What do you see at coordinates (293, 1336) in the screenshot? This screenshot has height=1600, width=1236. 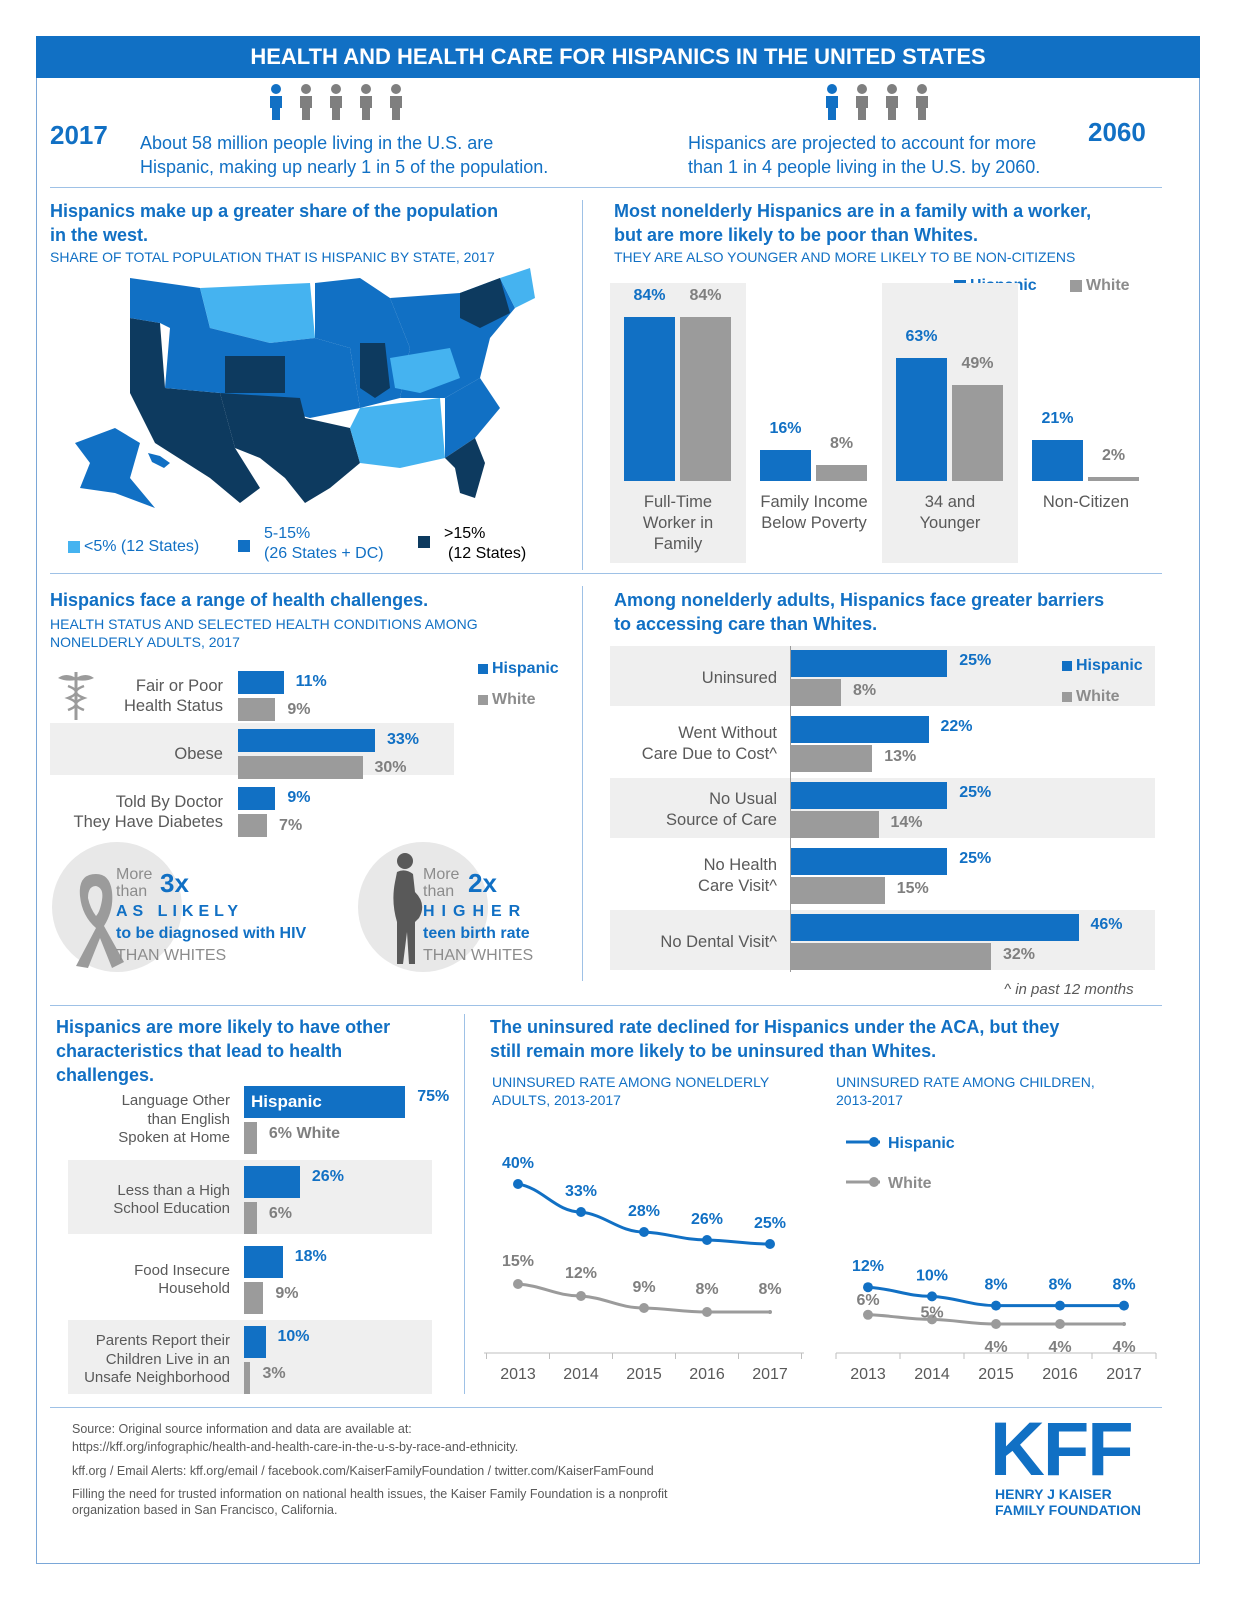 I see `characteristics-value-hispanic: 10%` at bounding box center [293, 1336].